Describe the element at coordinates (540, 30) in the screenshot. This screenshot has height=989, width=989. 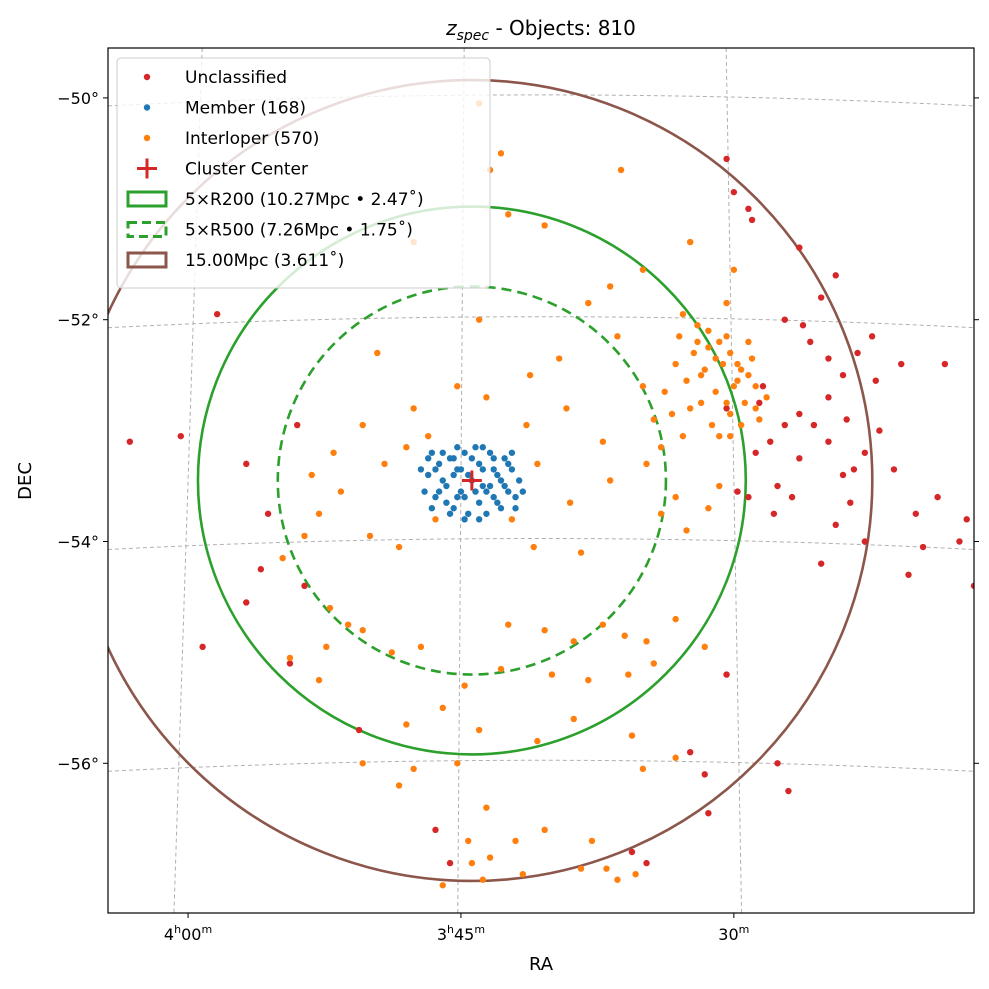
I see `chart-title: zspec - Objects: 810` at that location.